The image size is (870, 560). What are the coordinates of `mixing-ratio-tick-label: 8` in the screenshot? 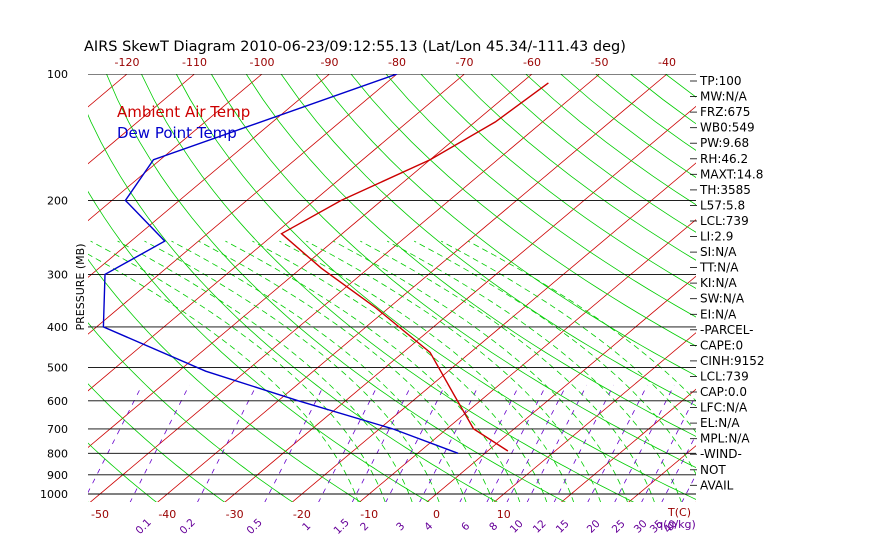 It's located at (493, 526).